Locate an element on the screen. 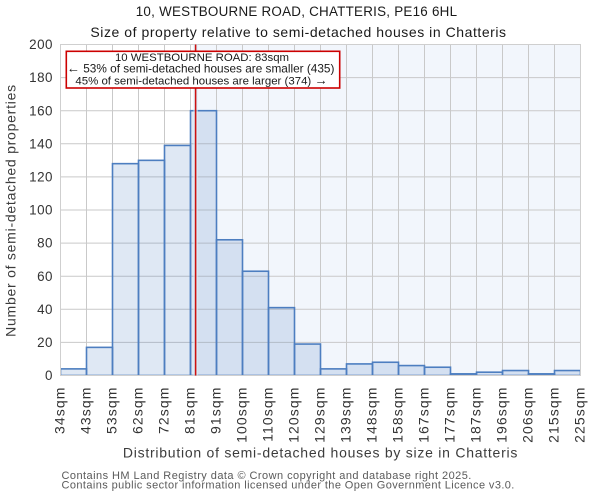 The height and width of the screenshot is (500, 600). svg-text: 100sqm is located at coordinates (242, 415).